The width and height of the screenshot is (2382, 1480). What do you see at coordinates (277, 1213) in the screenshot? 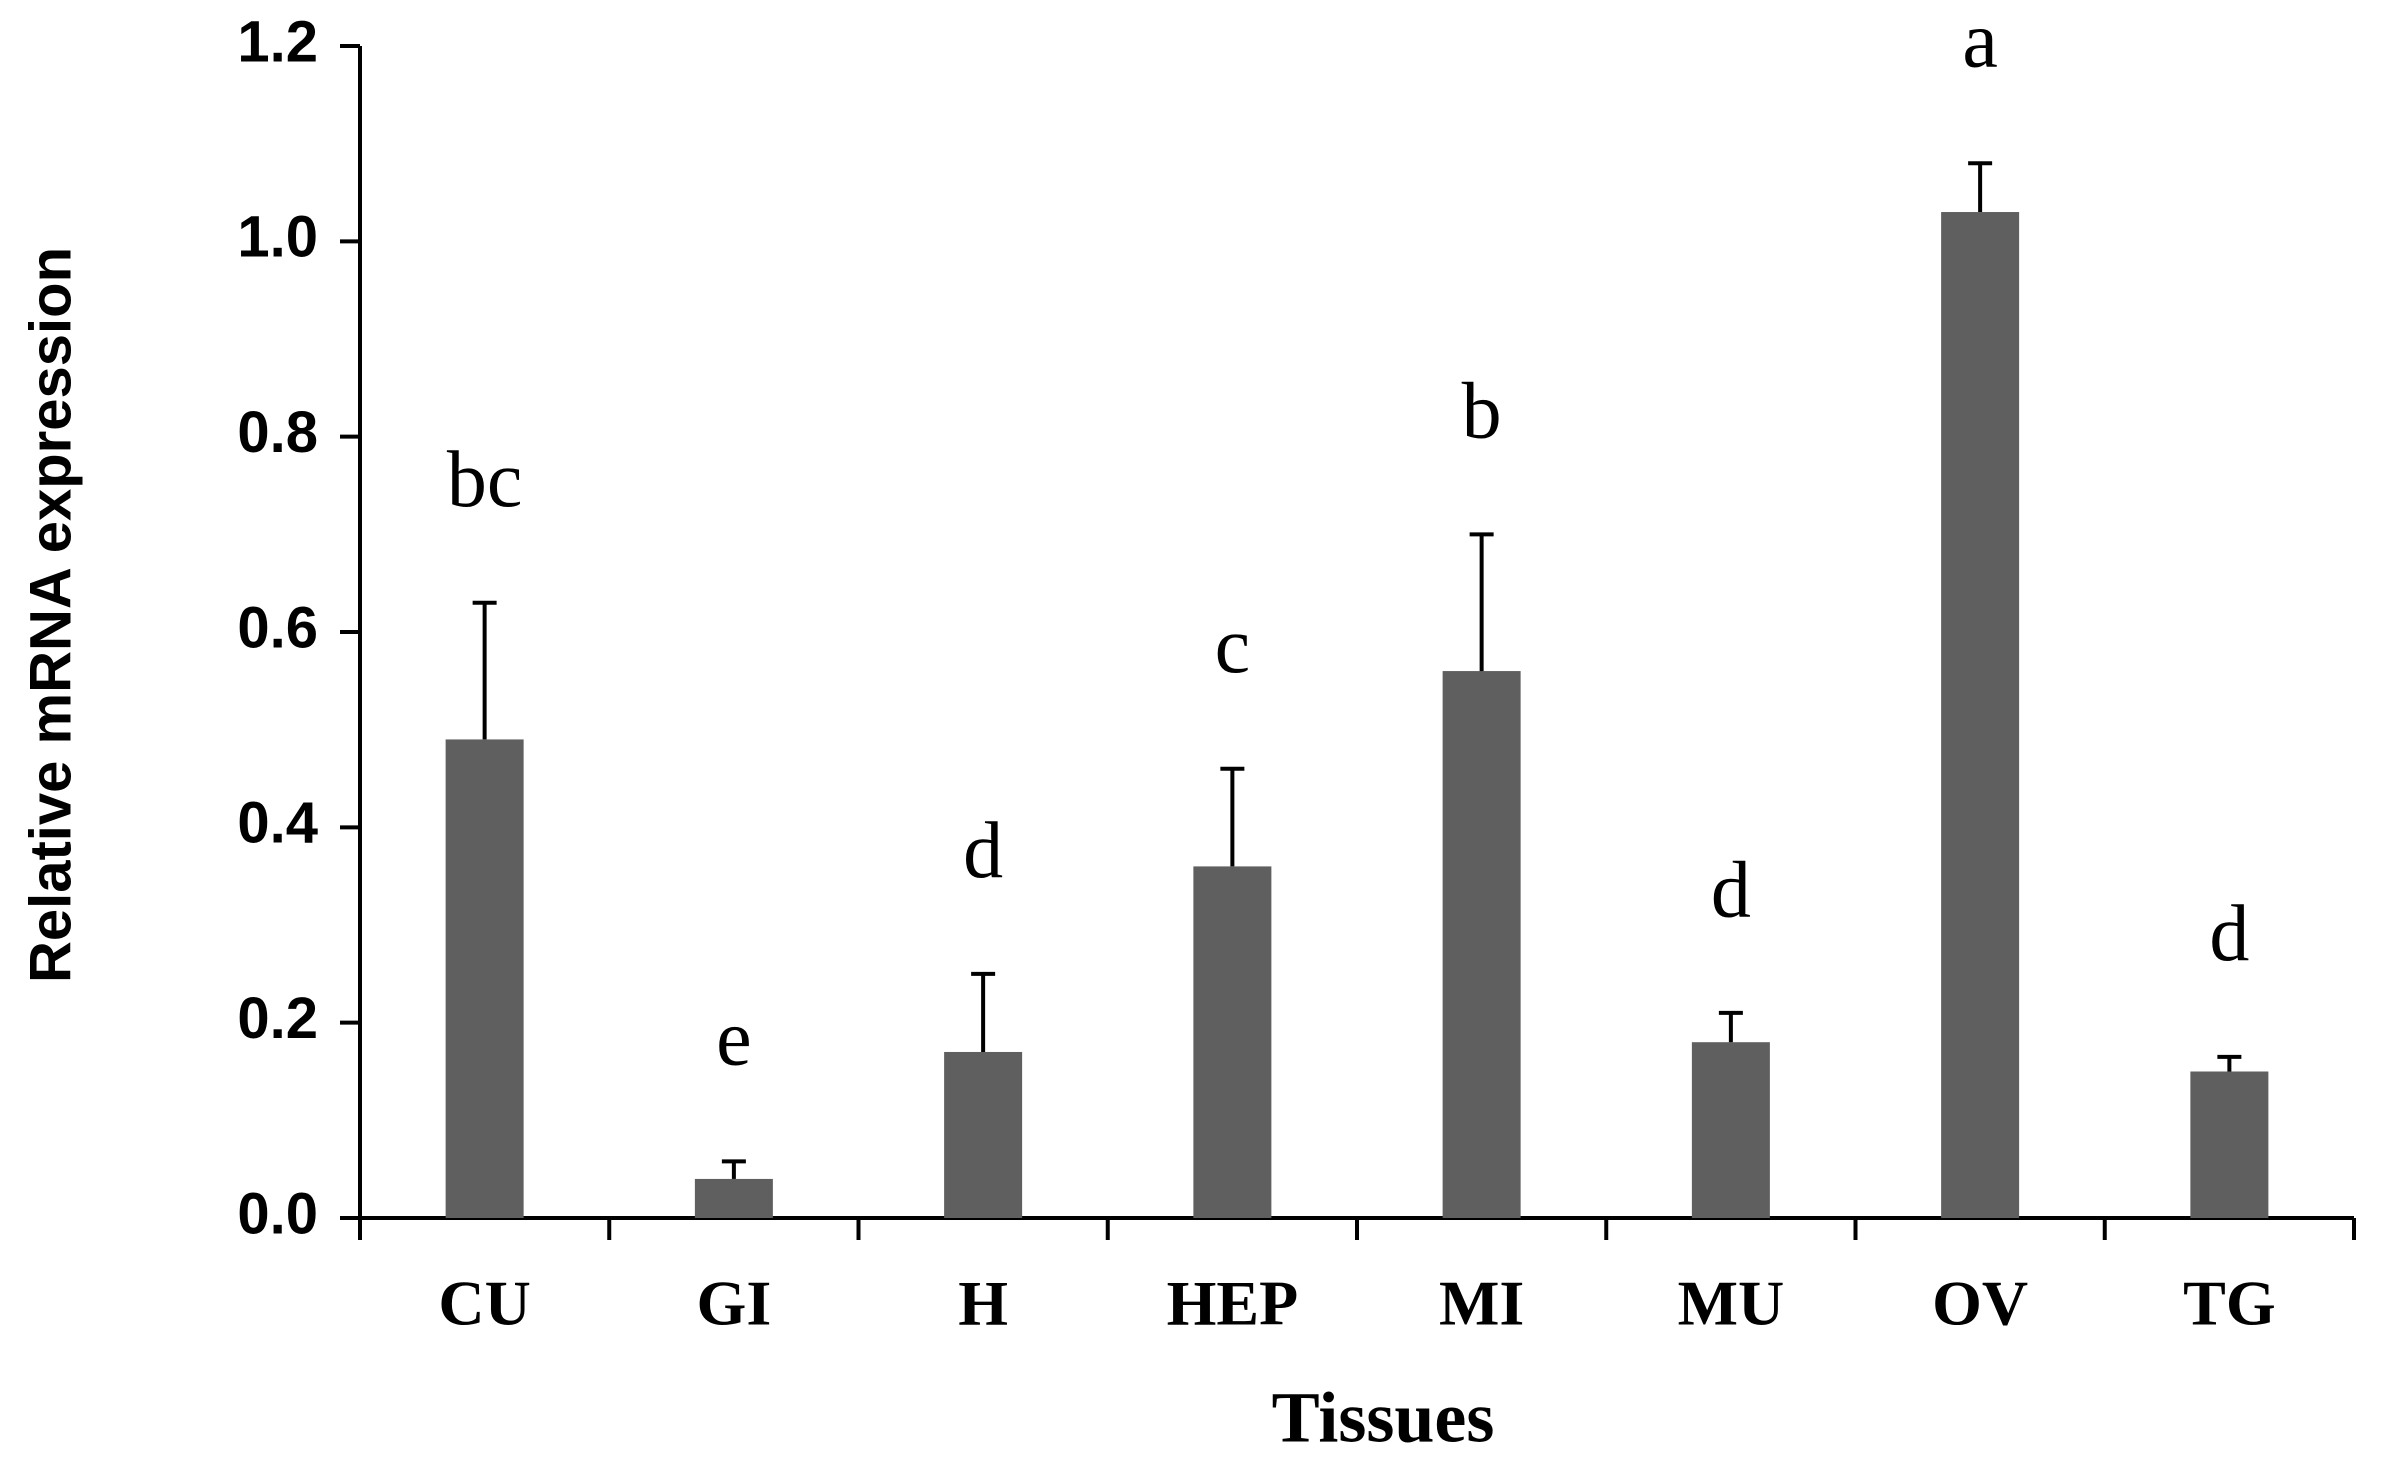
I see `y-tick-label: 0.0` at bounding box center [277, 1213].